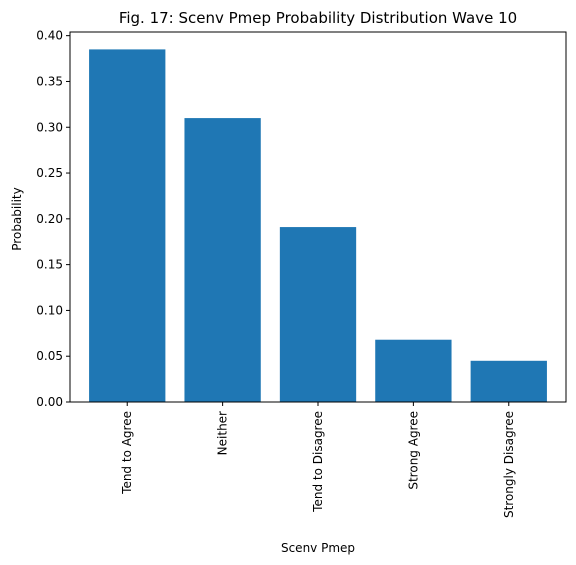 This screenshot has height=565, width=576. Describe the element at coordinates (413, 370) in the screenshot. I see `bar-strong-agree` at that location.